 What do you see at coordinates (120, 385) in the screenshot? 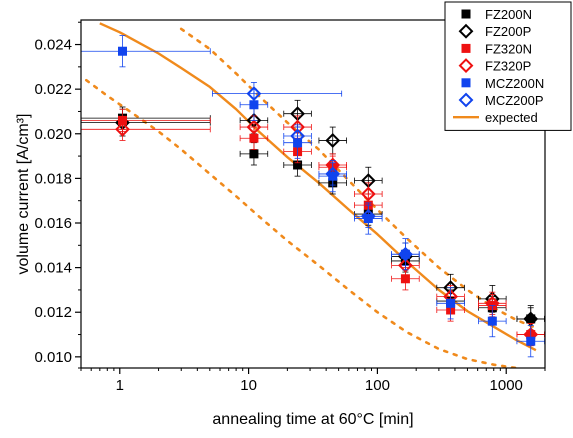
I see `x-tick-label: 1` at bounding box center [120, 385].